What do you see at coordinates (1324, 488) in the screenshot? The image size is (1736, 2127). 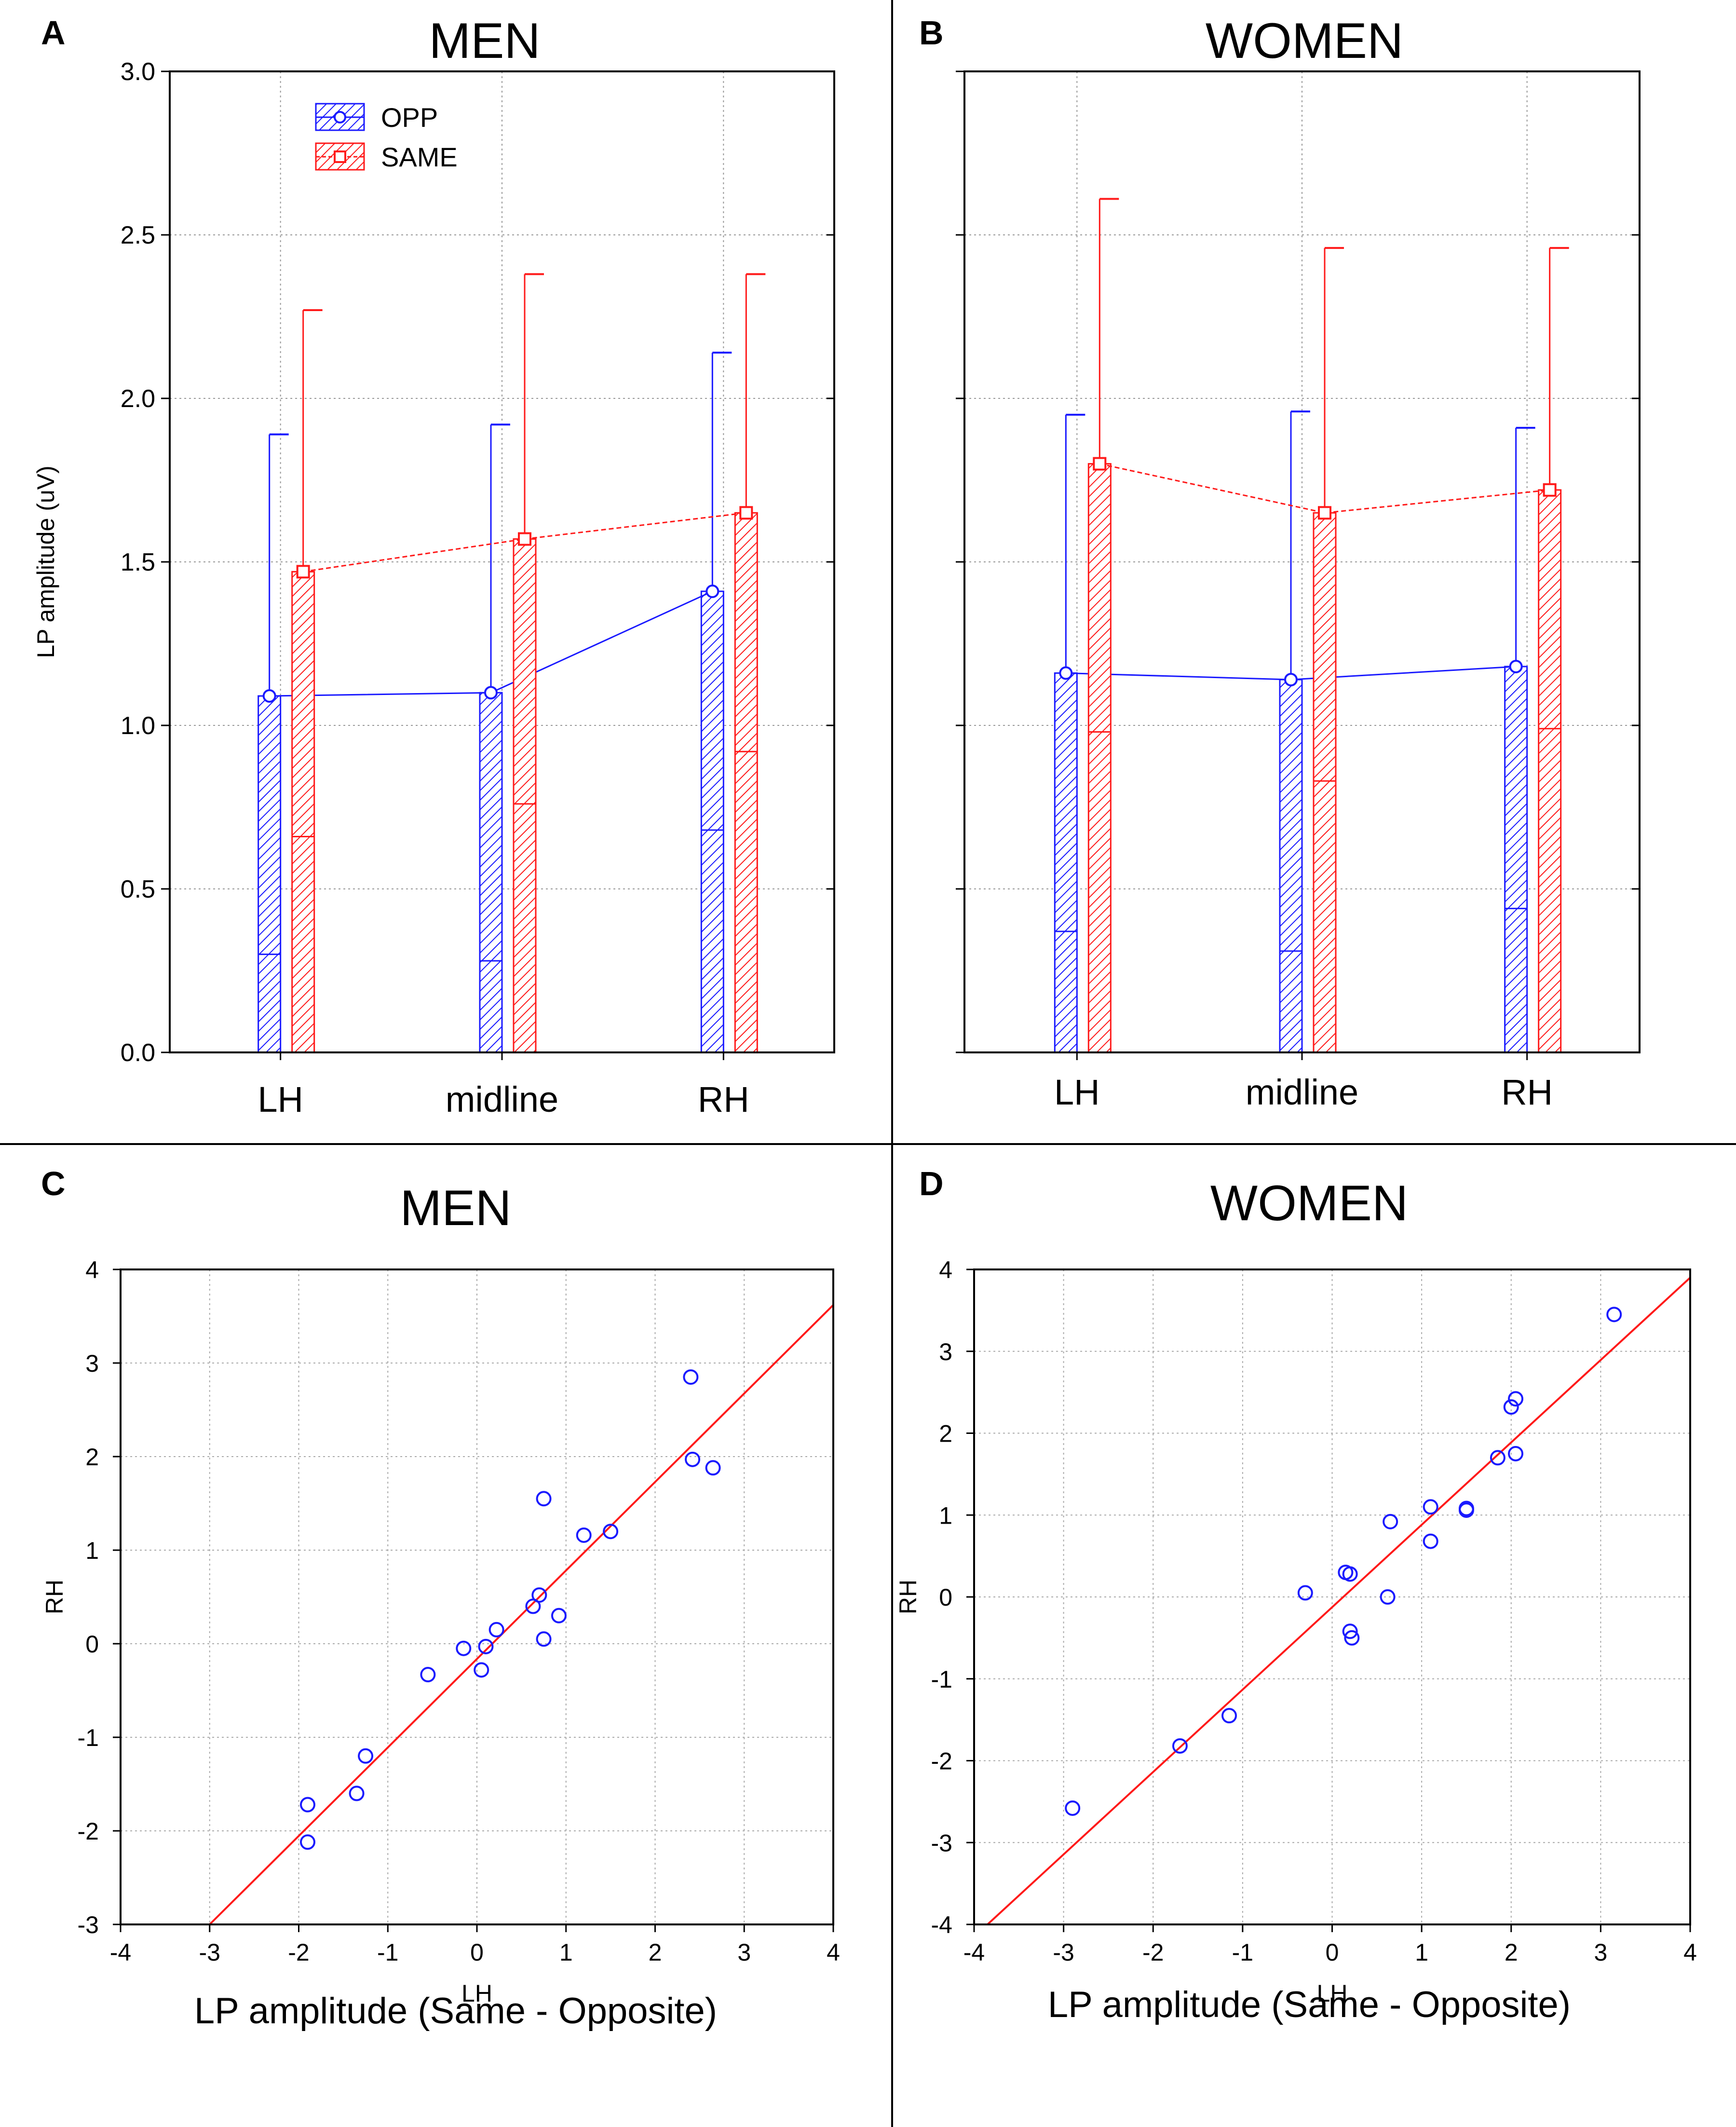 I see `panel-b-mean-line-same` at bounding box center [1324, 488].